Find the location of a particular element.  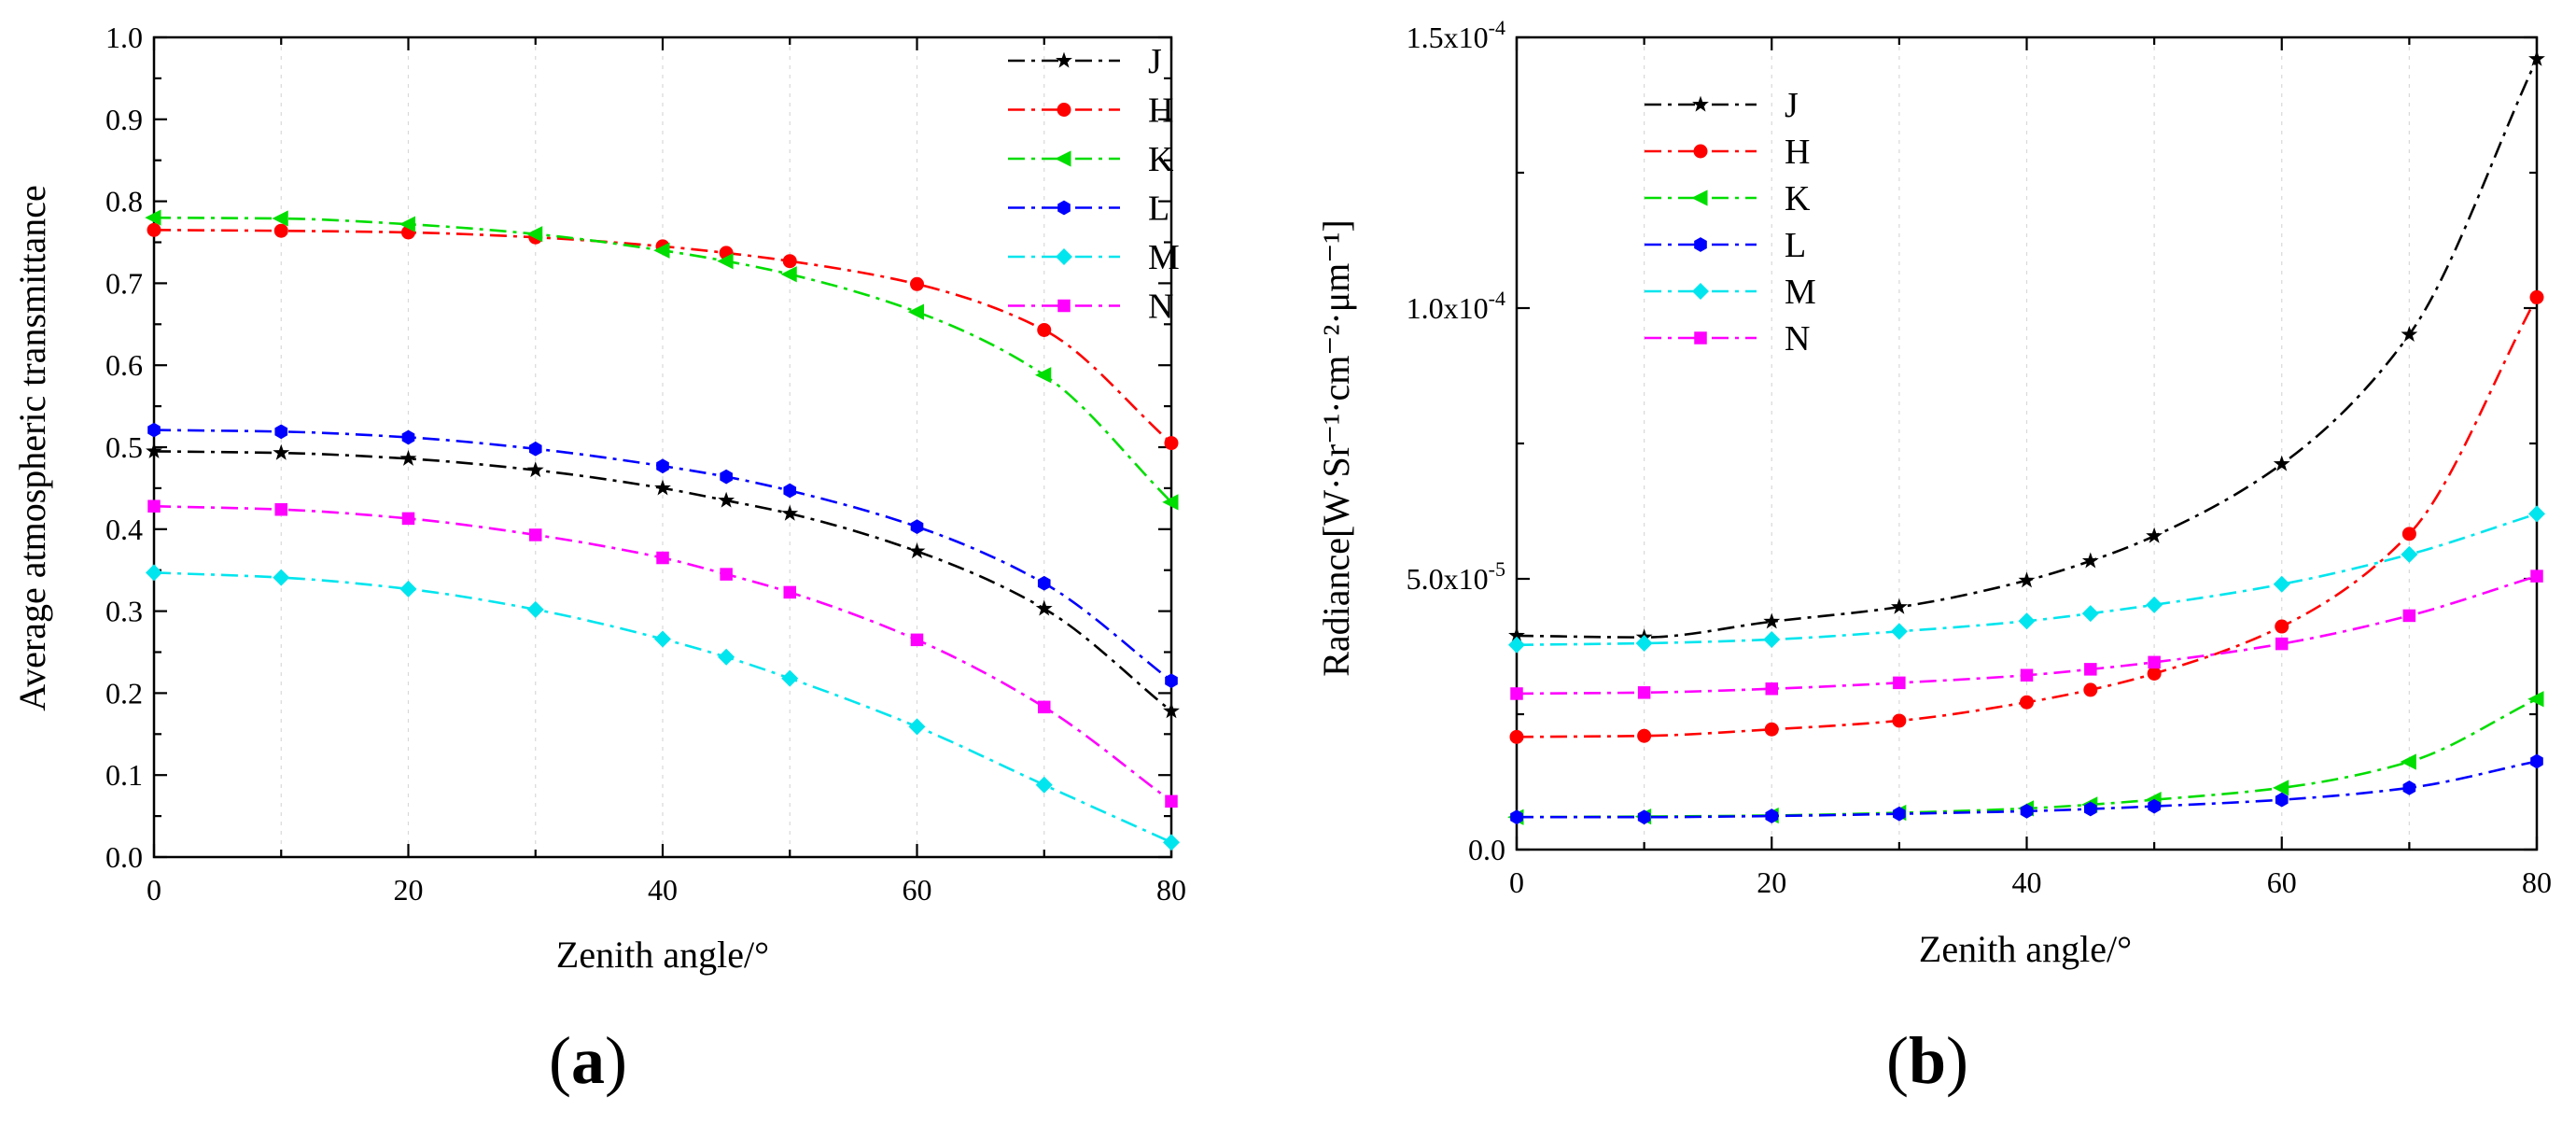

series-L is located at coordinates (2026, 789).